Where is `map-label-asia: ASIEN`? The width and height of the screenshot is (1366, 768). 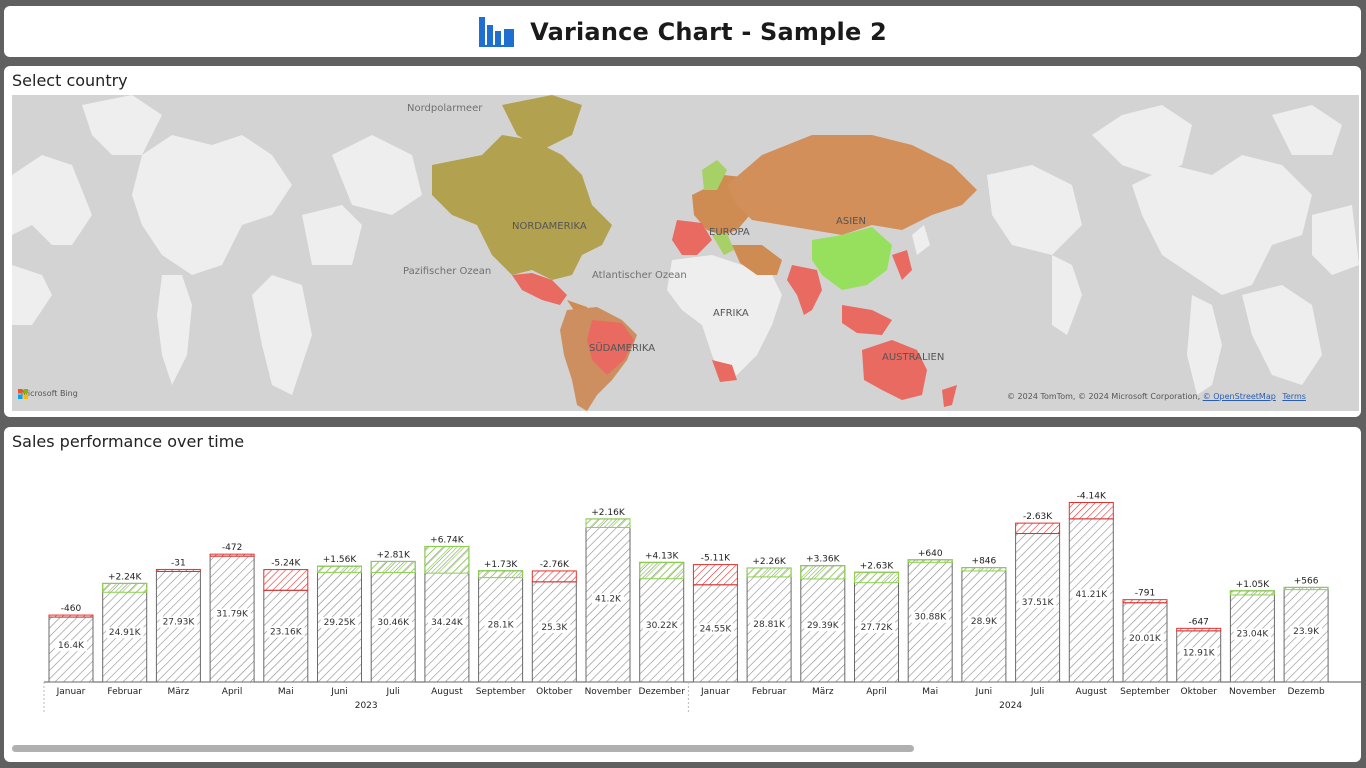
map-label-asia: ASIEN is located at coordinates (851, 221).